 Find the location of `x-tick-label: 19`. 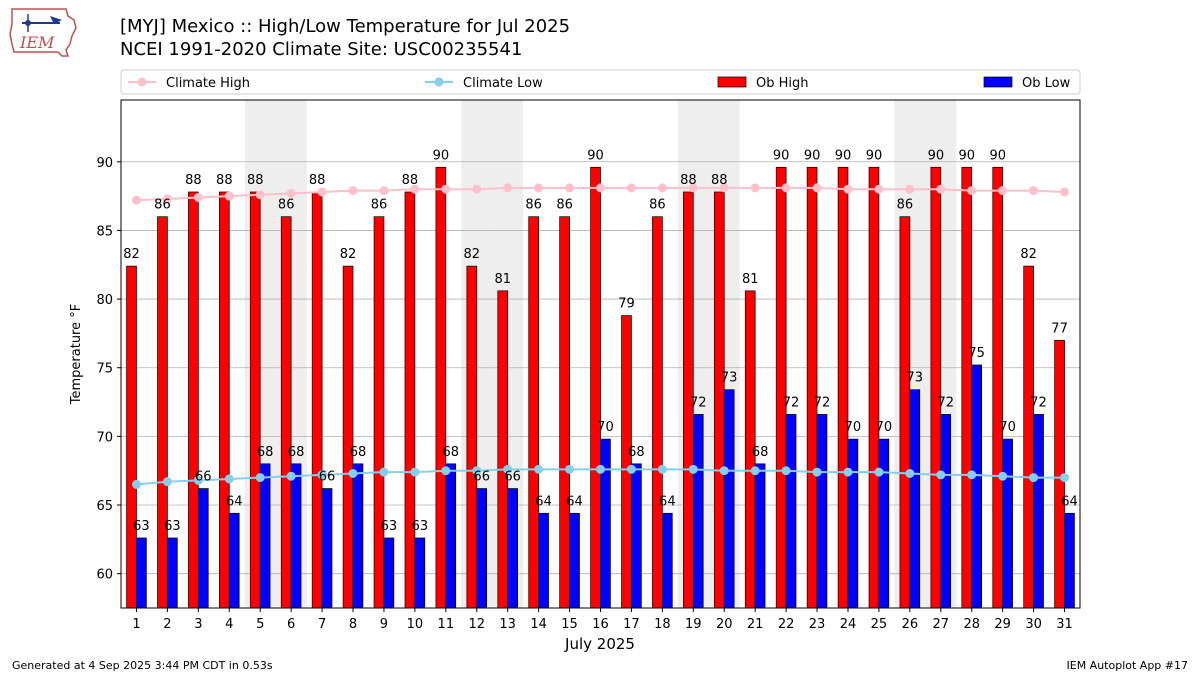

x-tick-label: 19 is located at coordinates (693, 624).